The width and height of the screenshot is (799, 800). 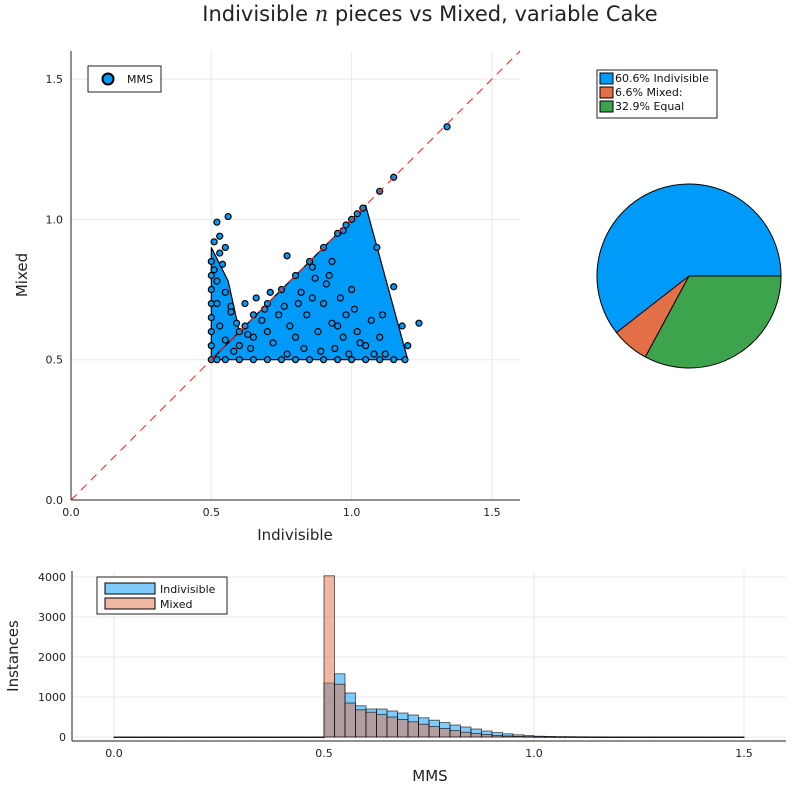 I want to click on pie-slices, so click(x=689, y=276).